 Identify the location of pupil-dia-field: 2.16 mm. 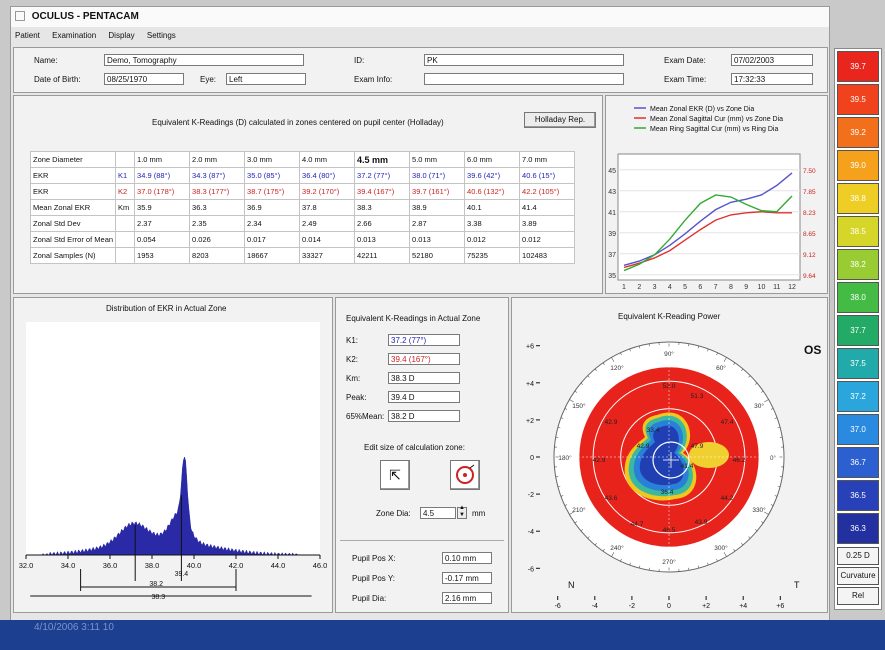
(467, 598).